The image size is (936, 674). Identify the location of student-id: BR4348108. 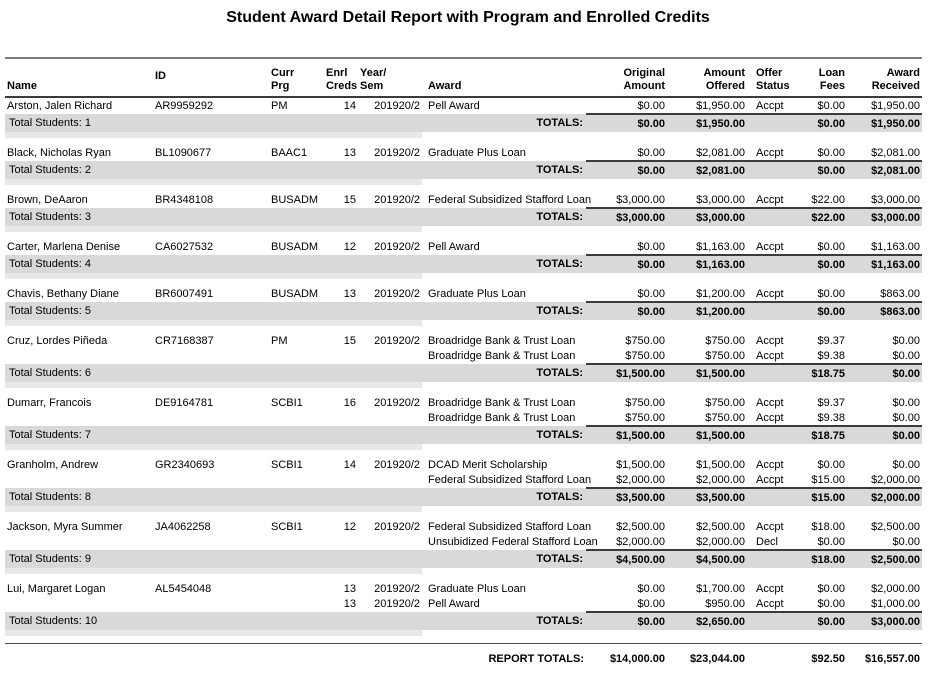
(184, 200).